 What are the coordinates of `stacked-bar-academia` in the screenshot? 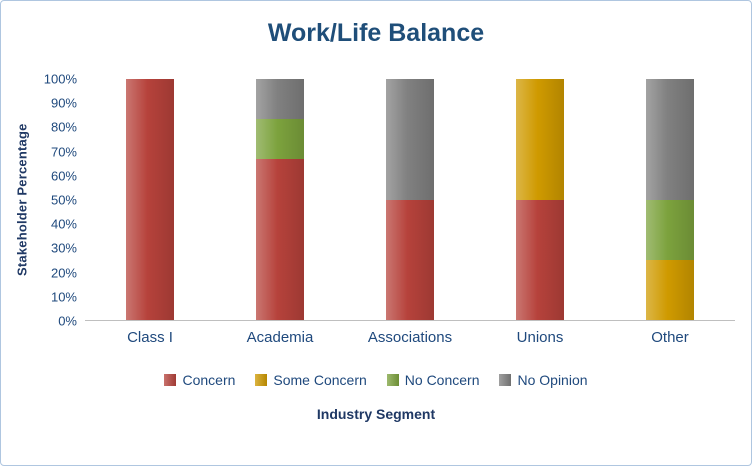 It's located at (280, 199).